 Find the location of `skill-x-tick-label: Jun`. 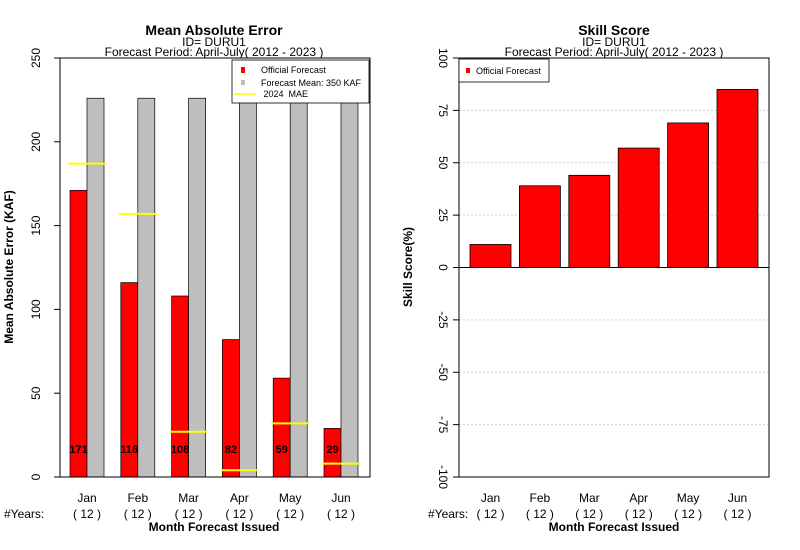

skill-x-tick-label: Jun is located at coordinates (737, 498).